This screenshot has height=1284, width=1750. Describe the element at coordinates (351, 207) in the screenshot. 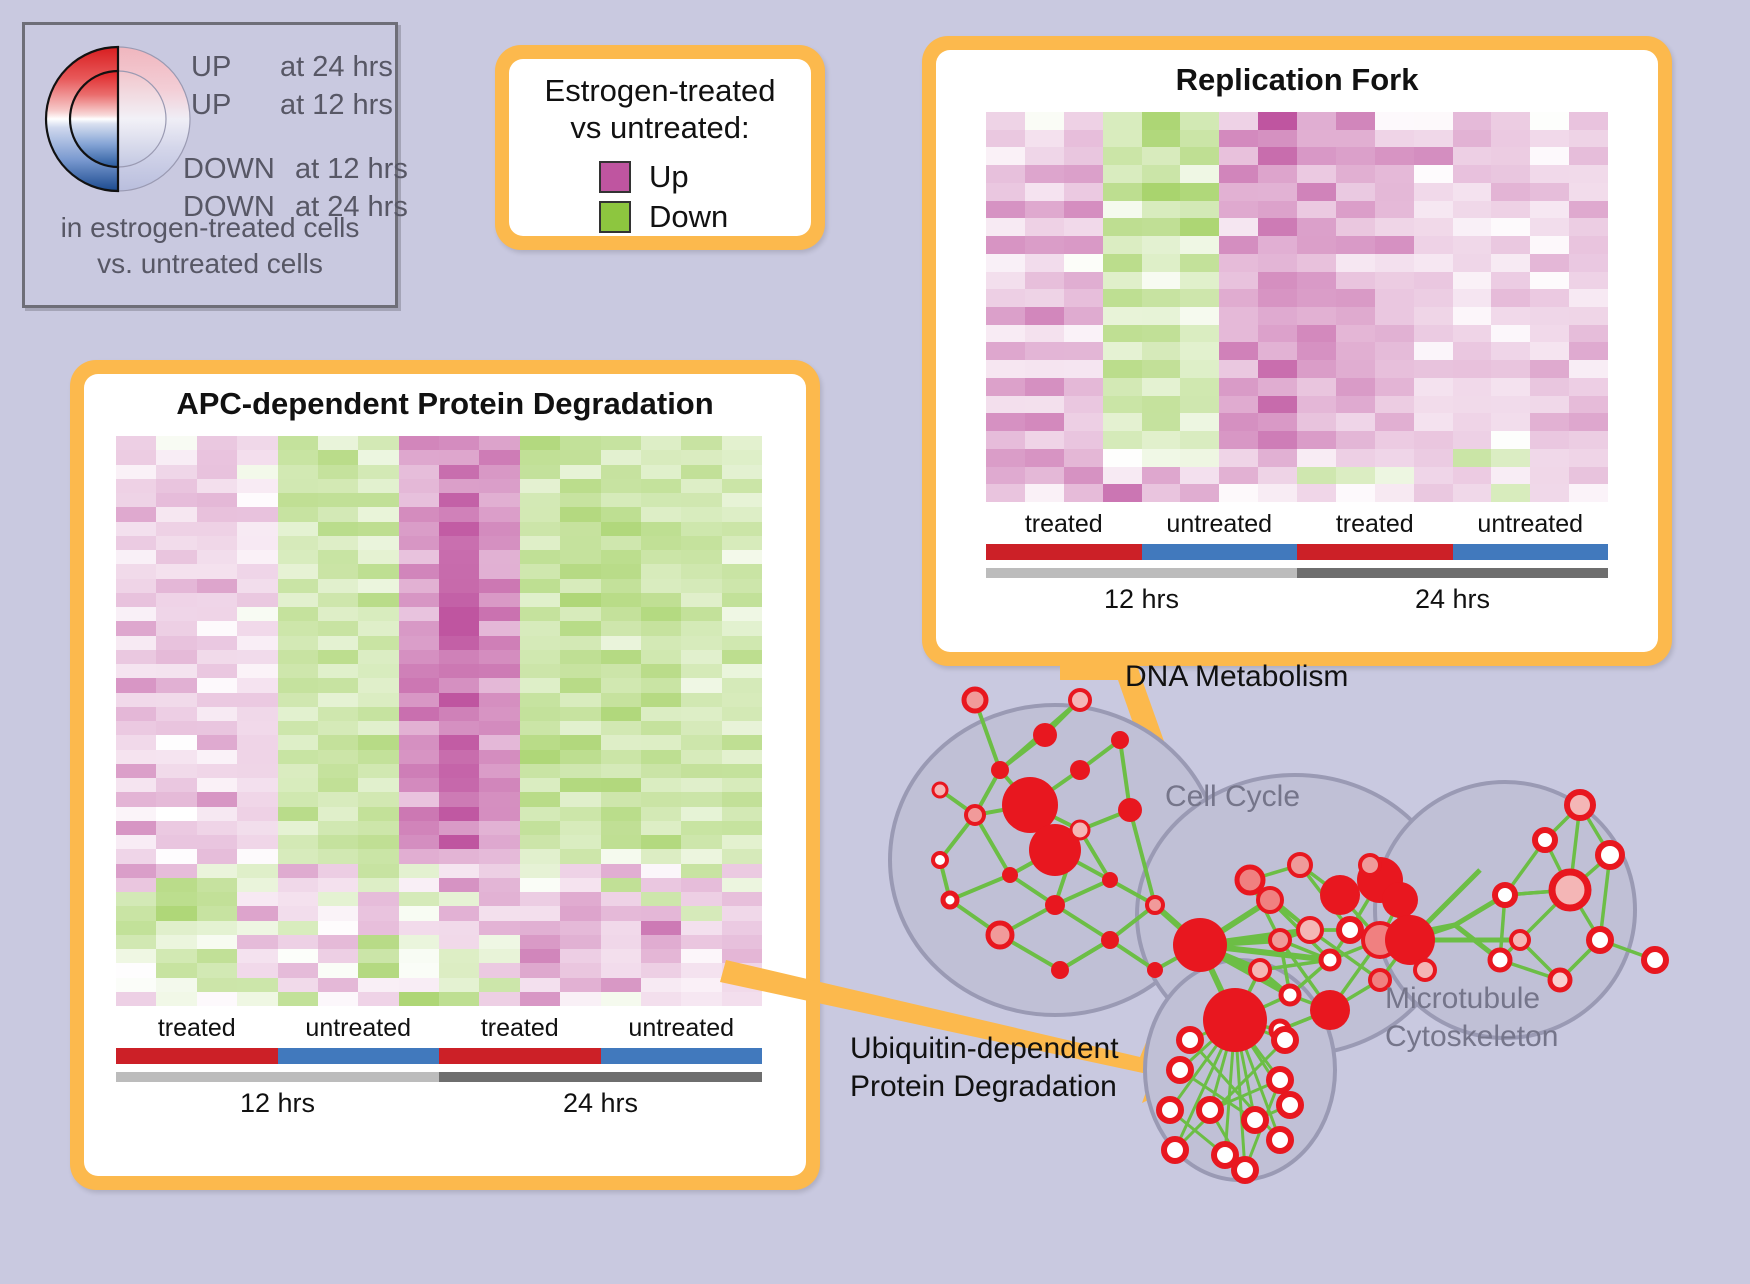

I see `key-time-down-24: at 24 hrs` at that location.